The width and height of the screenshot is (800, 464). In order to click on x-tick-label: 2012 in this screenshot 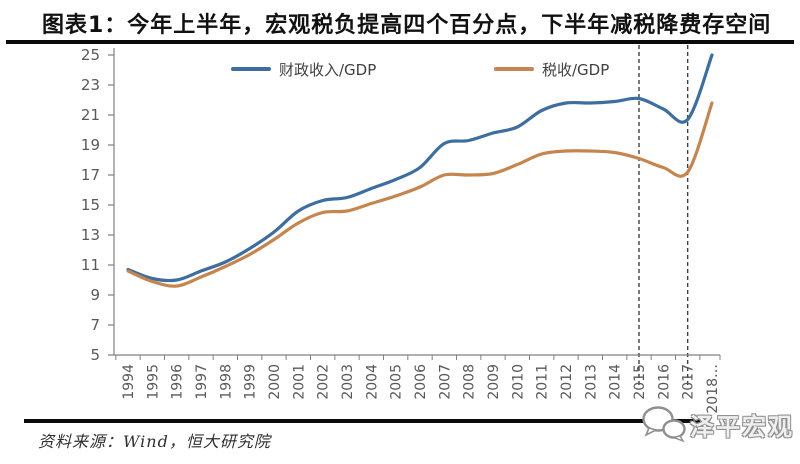, I will do `click(567, 382)`.